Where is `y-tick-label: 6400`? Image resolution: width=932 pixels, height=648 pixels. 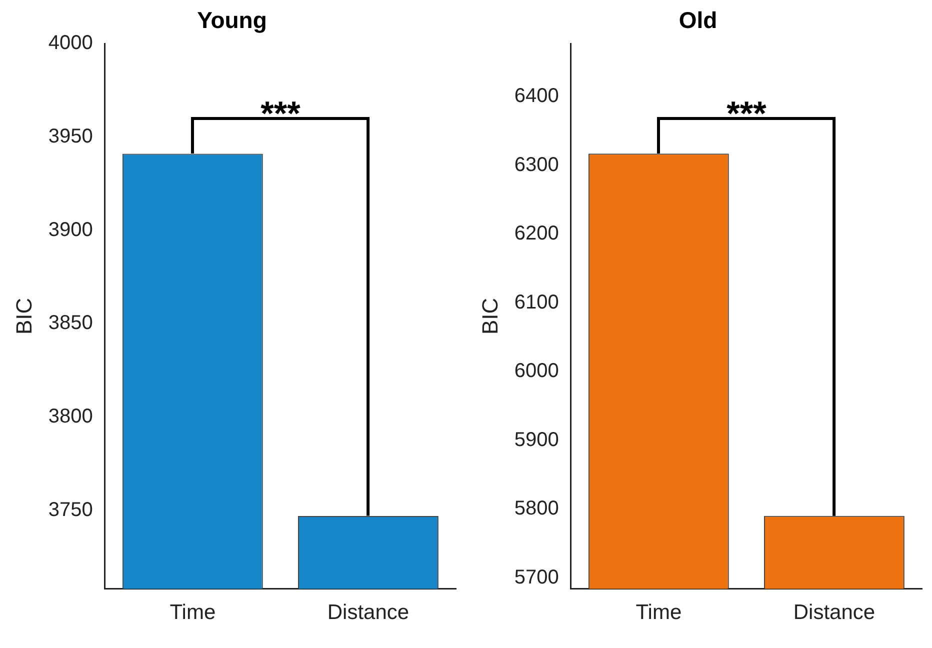
y-tick-label: 6400 is located at coordinates (536, 96).